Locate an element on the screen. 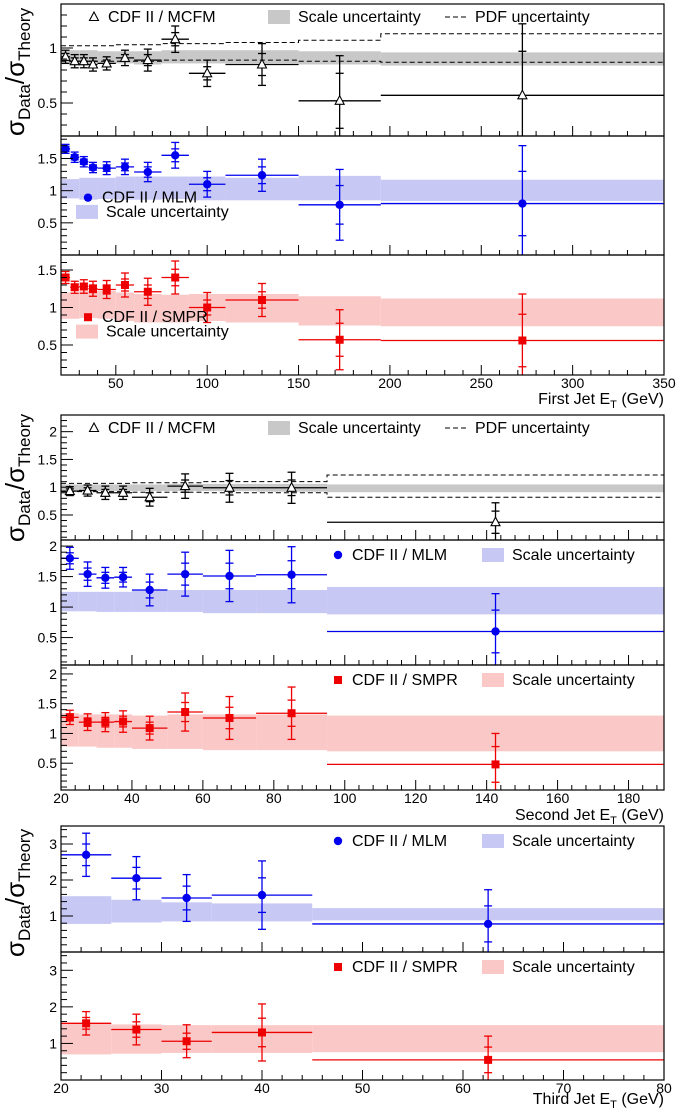 The height and width of the screenshot is (1113, 679). legend-label: CDF II / SMPR is located at coordinates (155, 317).